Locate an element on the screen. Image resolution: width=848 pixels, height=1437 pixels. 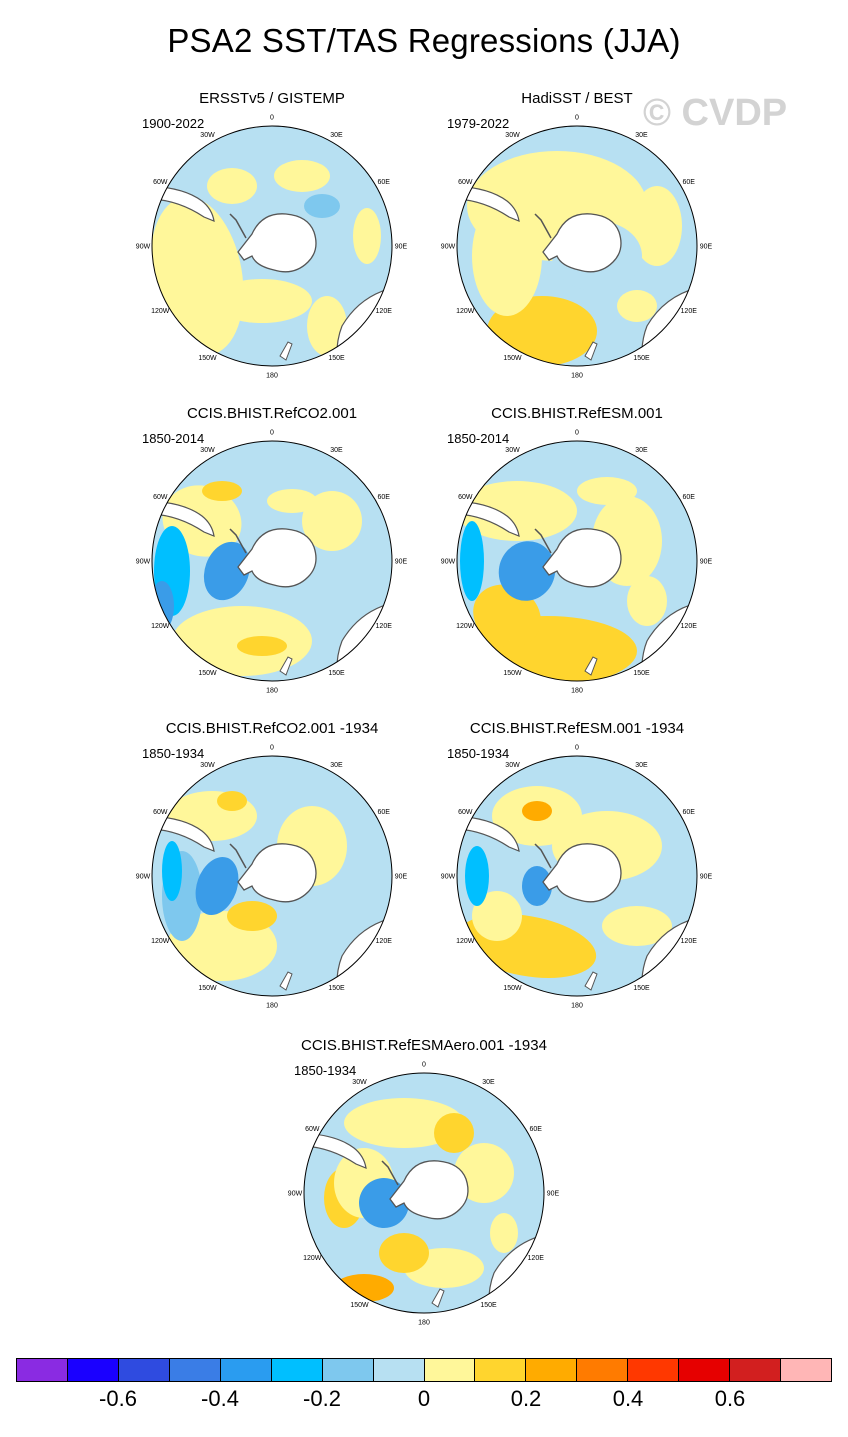
colorbar-tick-label: 0.2 is located at coordinates (526, 1398).